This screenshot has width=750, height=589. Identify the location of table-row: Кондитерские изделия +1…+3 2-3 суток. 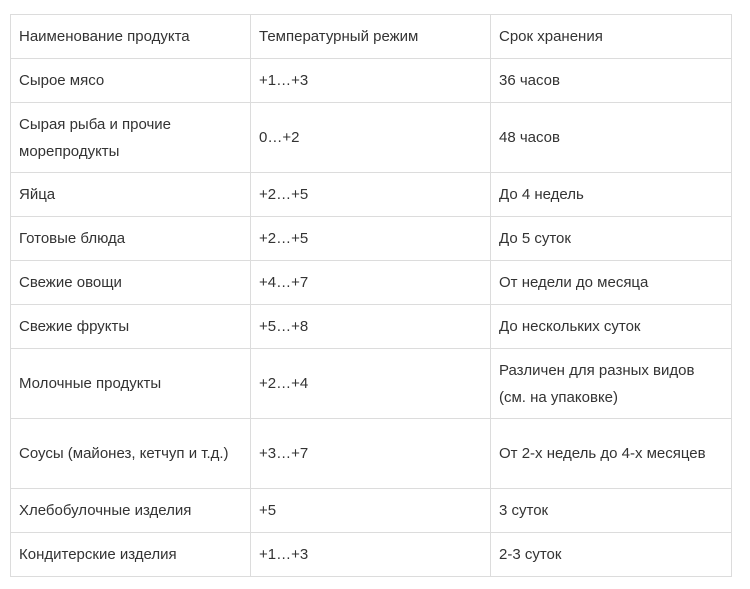
(371, 554).